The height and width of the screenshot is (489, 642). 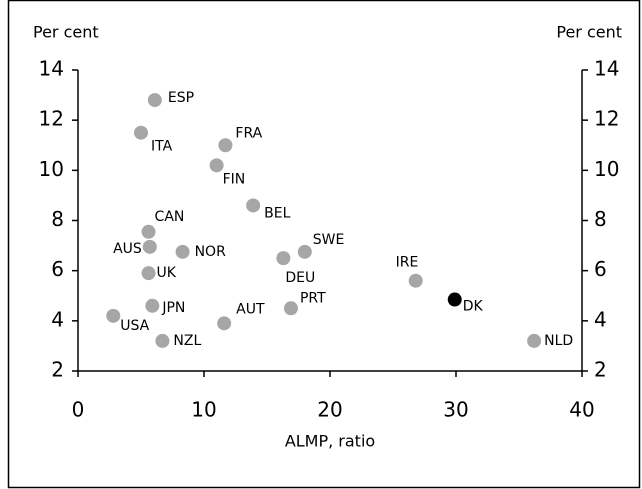 I want to click on x-tick-label: 30, so click(x=455, y=410).